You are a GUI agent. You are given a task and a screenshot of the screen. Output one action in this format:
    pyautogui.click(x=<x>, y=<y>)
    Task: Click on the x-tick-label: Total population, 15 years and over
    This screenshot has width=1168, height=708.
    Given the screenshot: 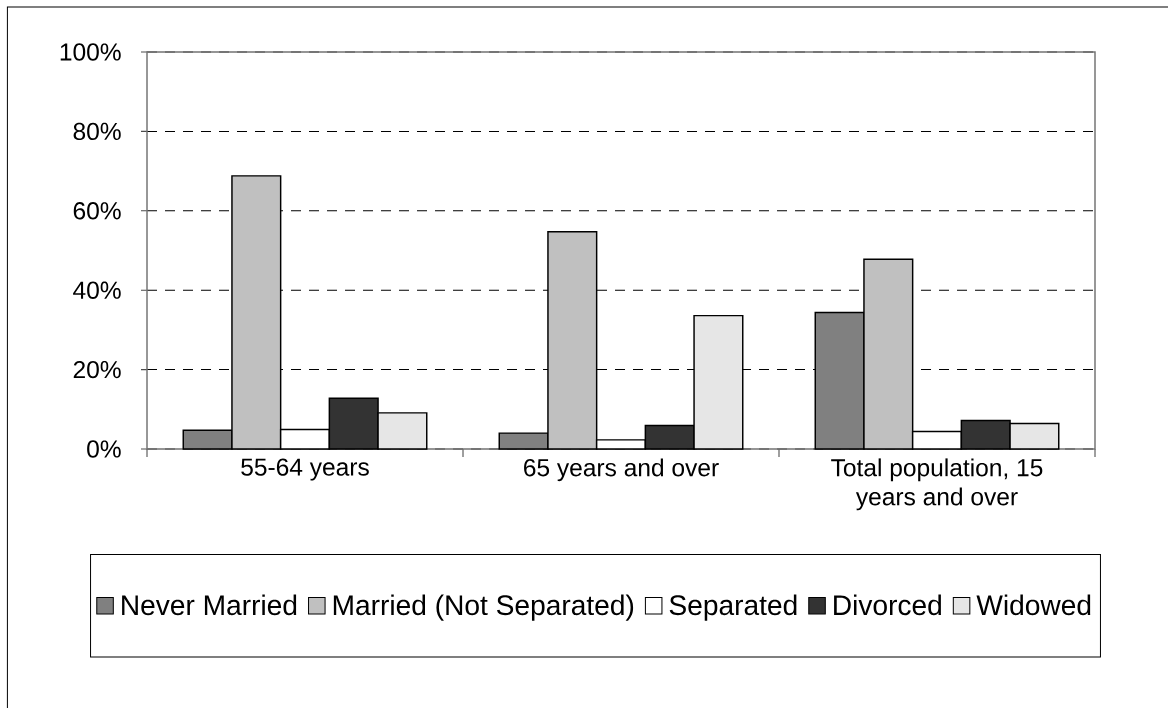 What is the action you would take?
    pyautogui.click(x=937, y=484)
    